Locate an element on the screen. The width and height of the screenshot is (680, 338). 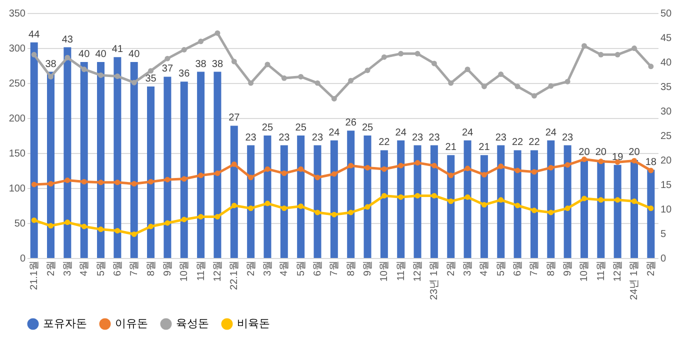
y2-tick-label: 15 is located at coordinates (666, 185).